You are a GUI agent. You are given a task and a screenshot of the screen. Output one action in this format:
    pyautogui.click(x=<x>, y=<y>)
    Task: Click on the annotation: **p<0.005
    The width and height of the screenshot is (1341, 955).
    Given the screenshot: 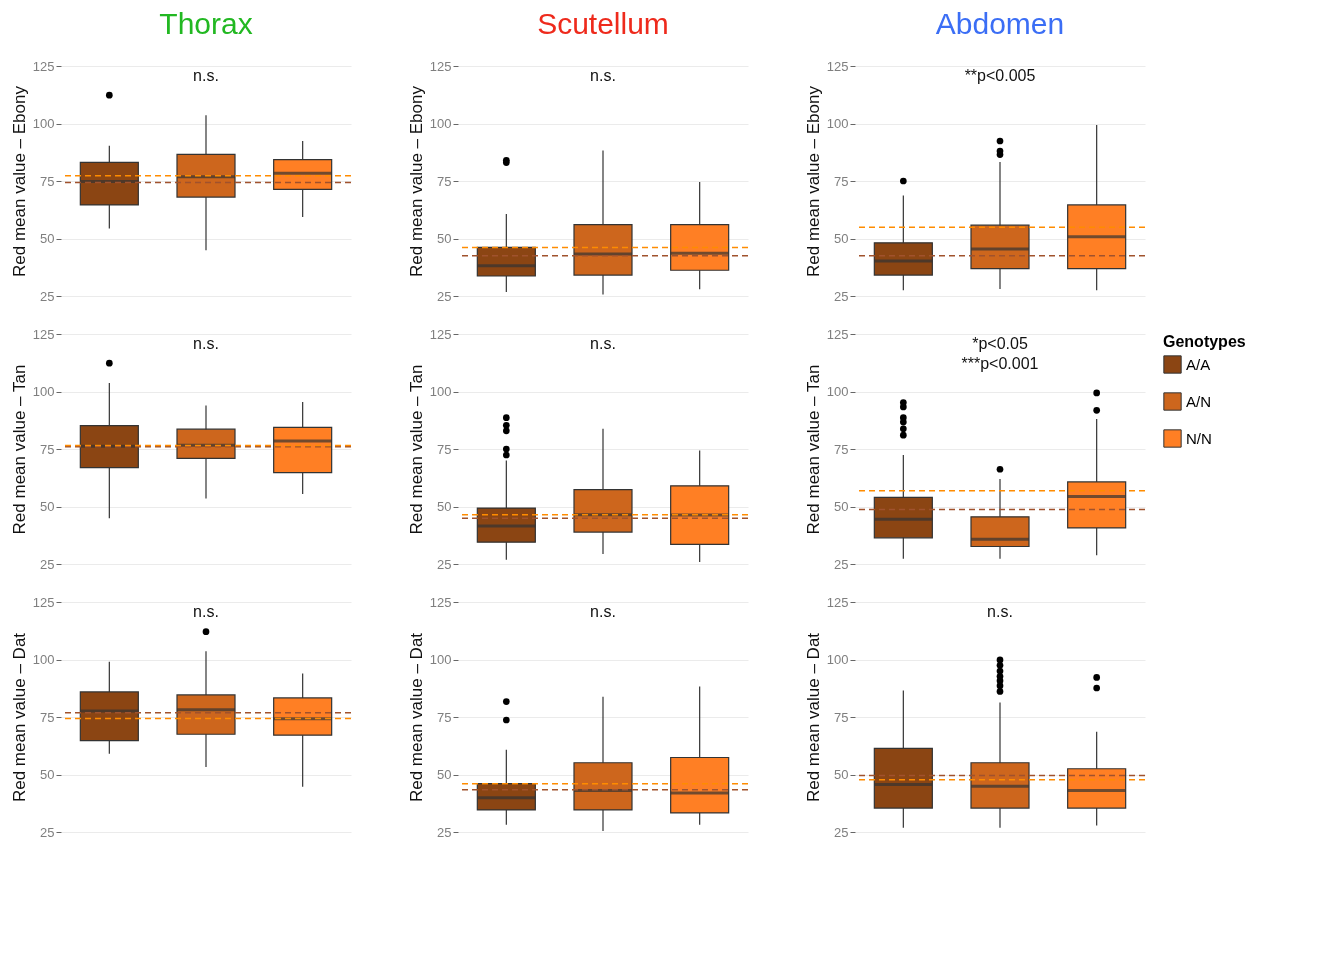 What is the action you would take?
    pyautogui.click(x=1000, y=75)
    